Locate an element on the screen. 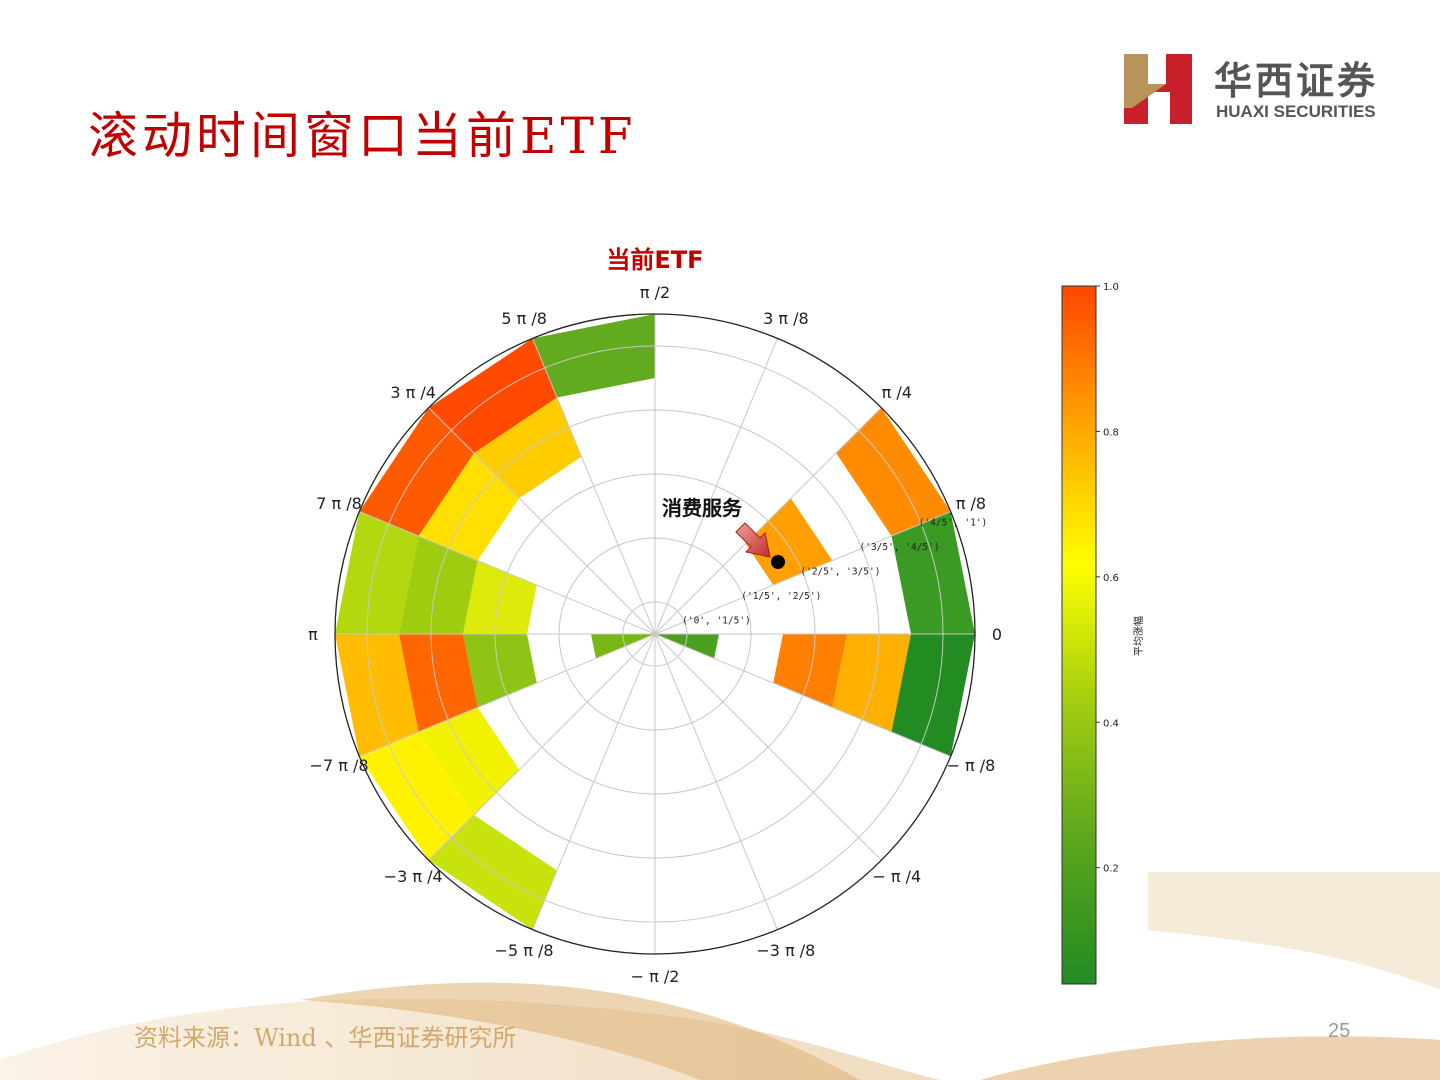  angle-tick-label: −3 π /8 is located at coordinates (785, 950).